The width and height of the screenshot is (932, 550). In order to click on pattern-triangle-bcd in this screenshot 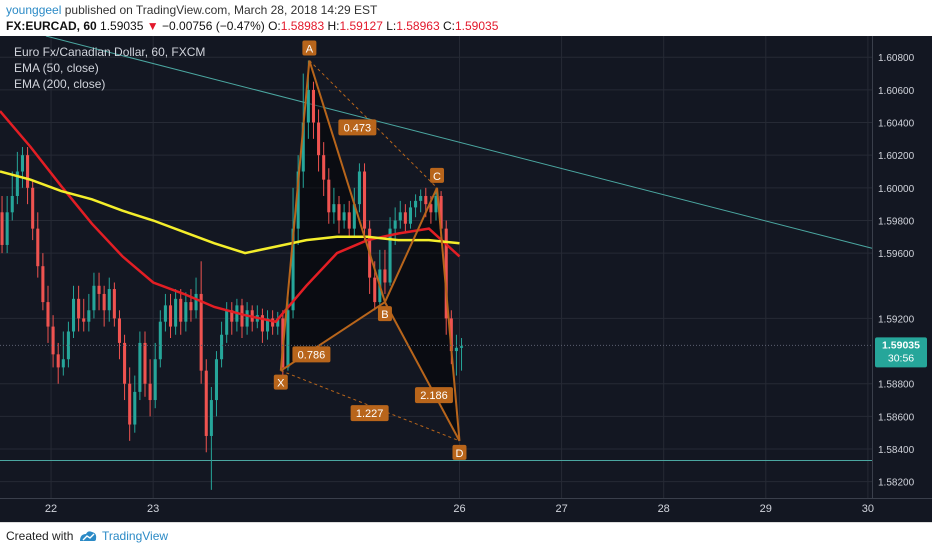, I will do `click(422, 314)`.